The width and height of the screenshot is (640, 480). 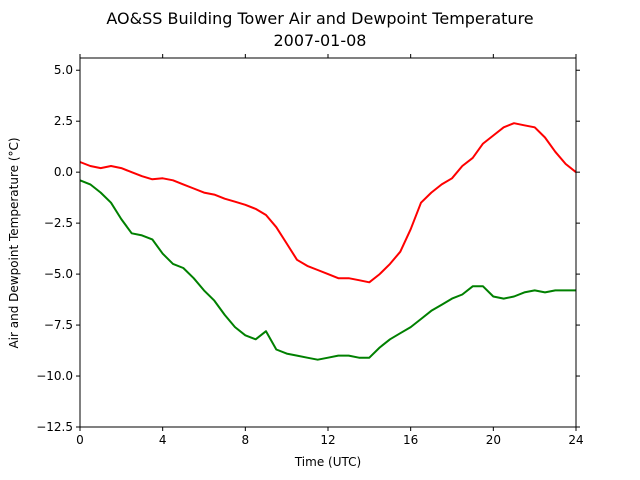 I want to click on x-tick-label: 4, so click(x=163, y=440).